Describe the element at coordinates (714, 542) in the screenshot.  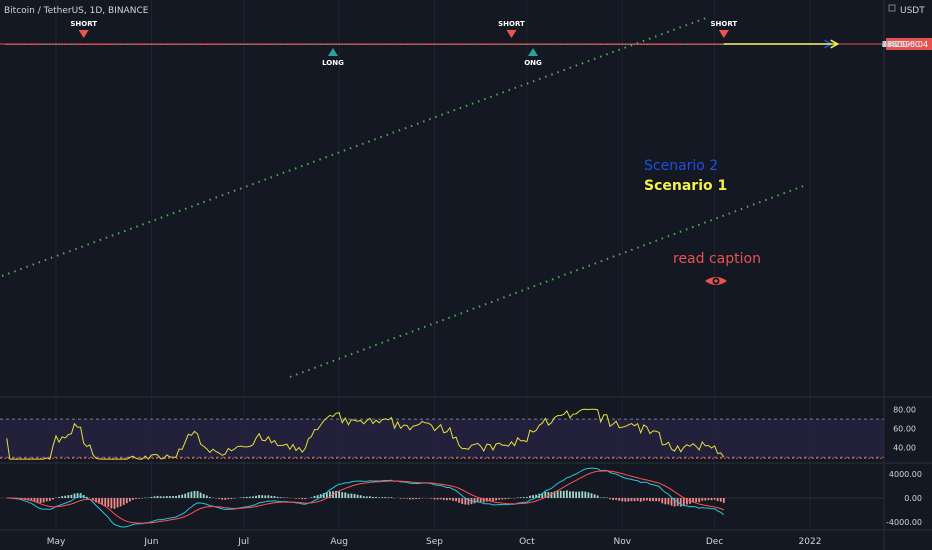
I see `x-tick-label: Dec` at that location.